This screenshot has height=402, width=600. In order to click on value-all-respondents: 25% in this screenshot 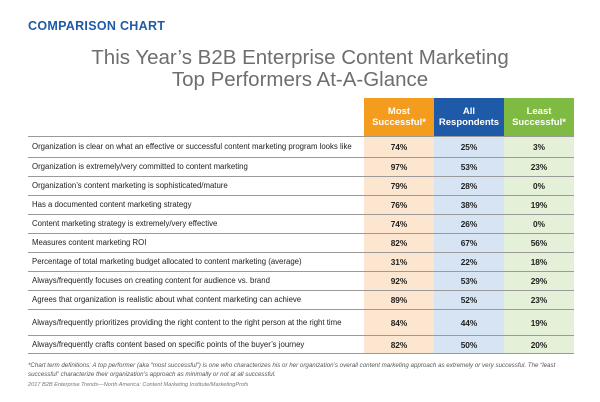, I will do `click(469, 147)`.